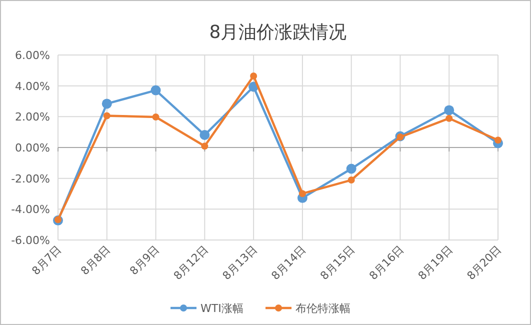 The height and width of the screenshot is (325, 531). What do you see at coordinates (30, 209) in the screenshot?
I see `y-tick-label: -4.00%` at bounding box center [30, 209].